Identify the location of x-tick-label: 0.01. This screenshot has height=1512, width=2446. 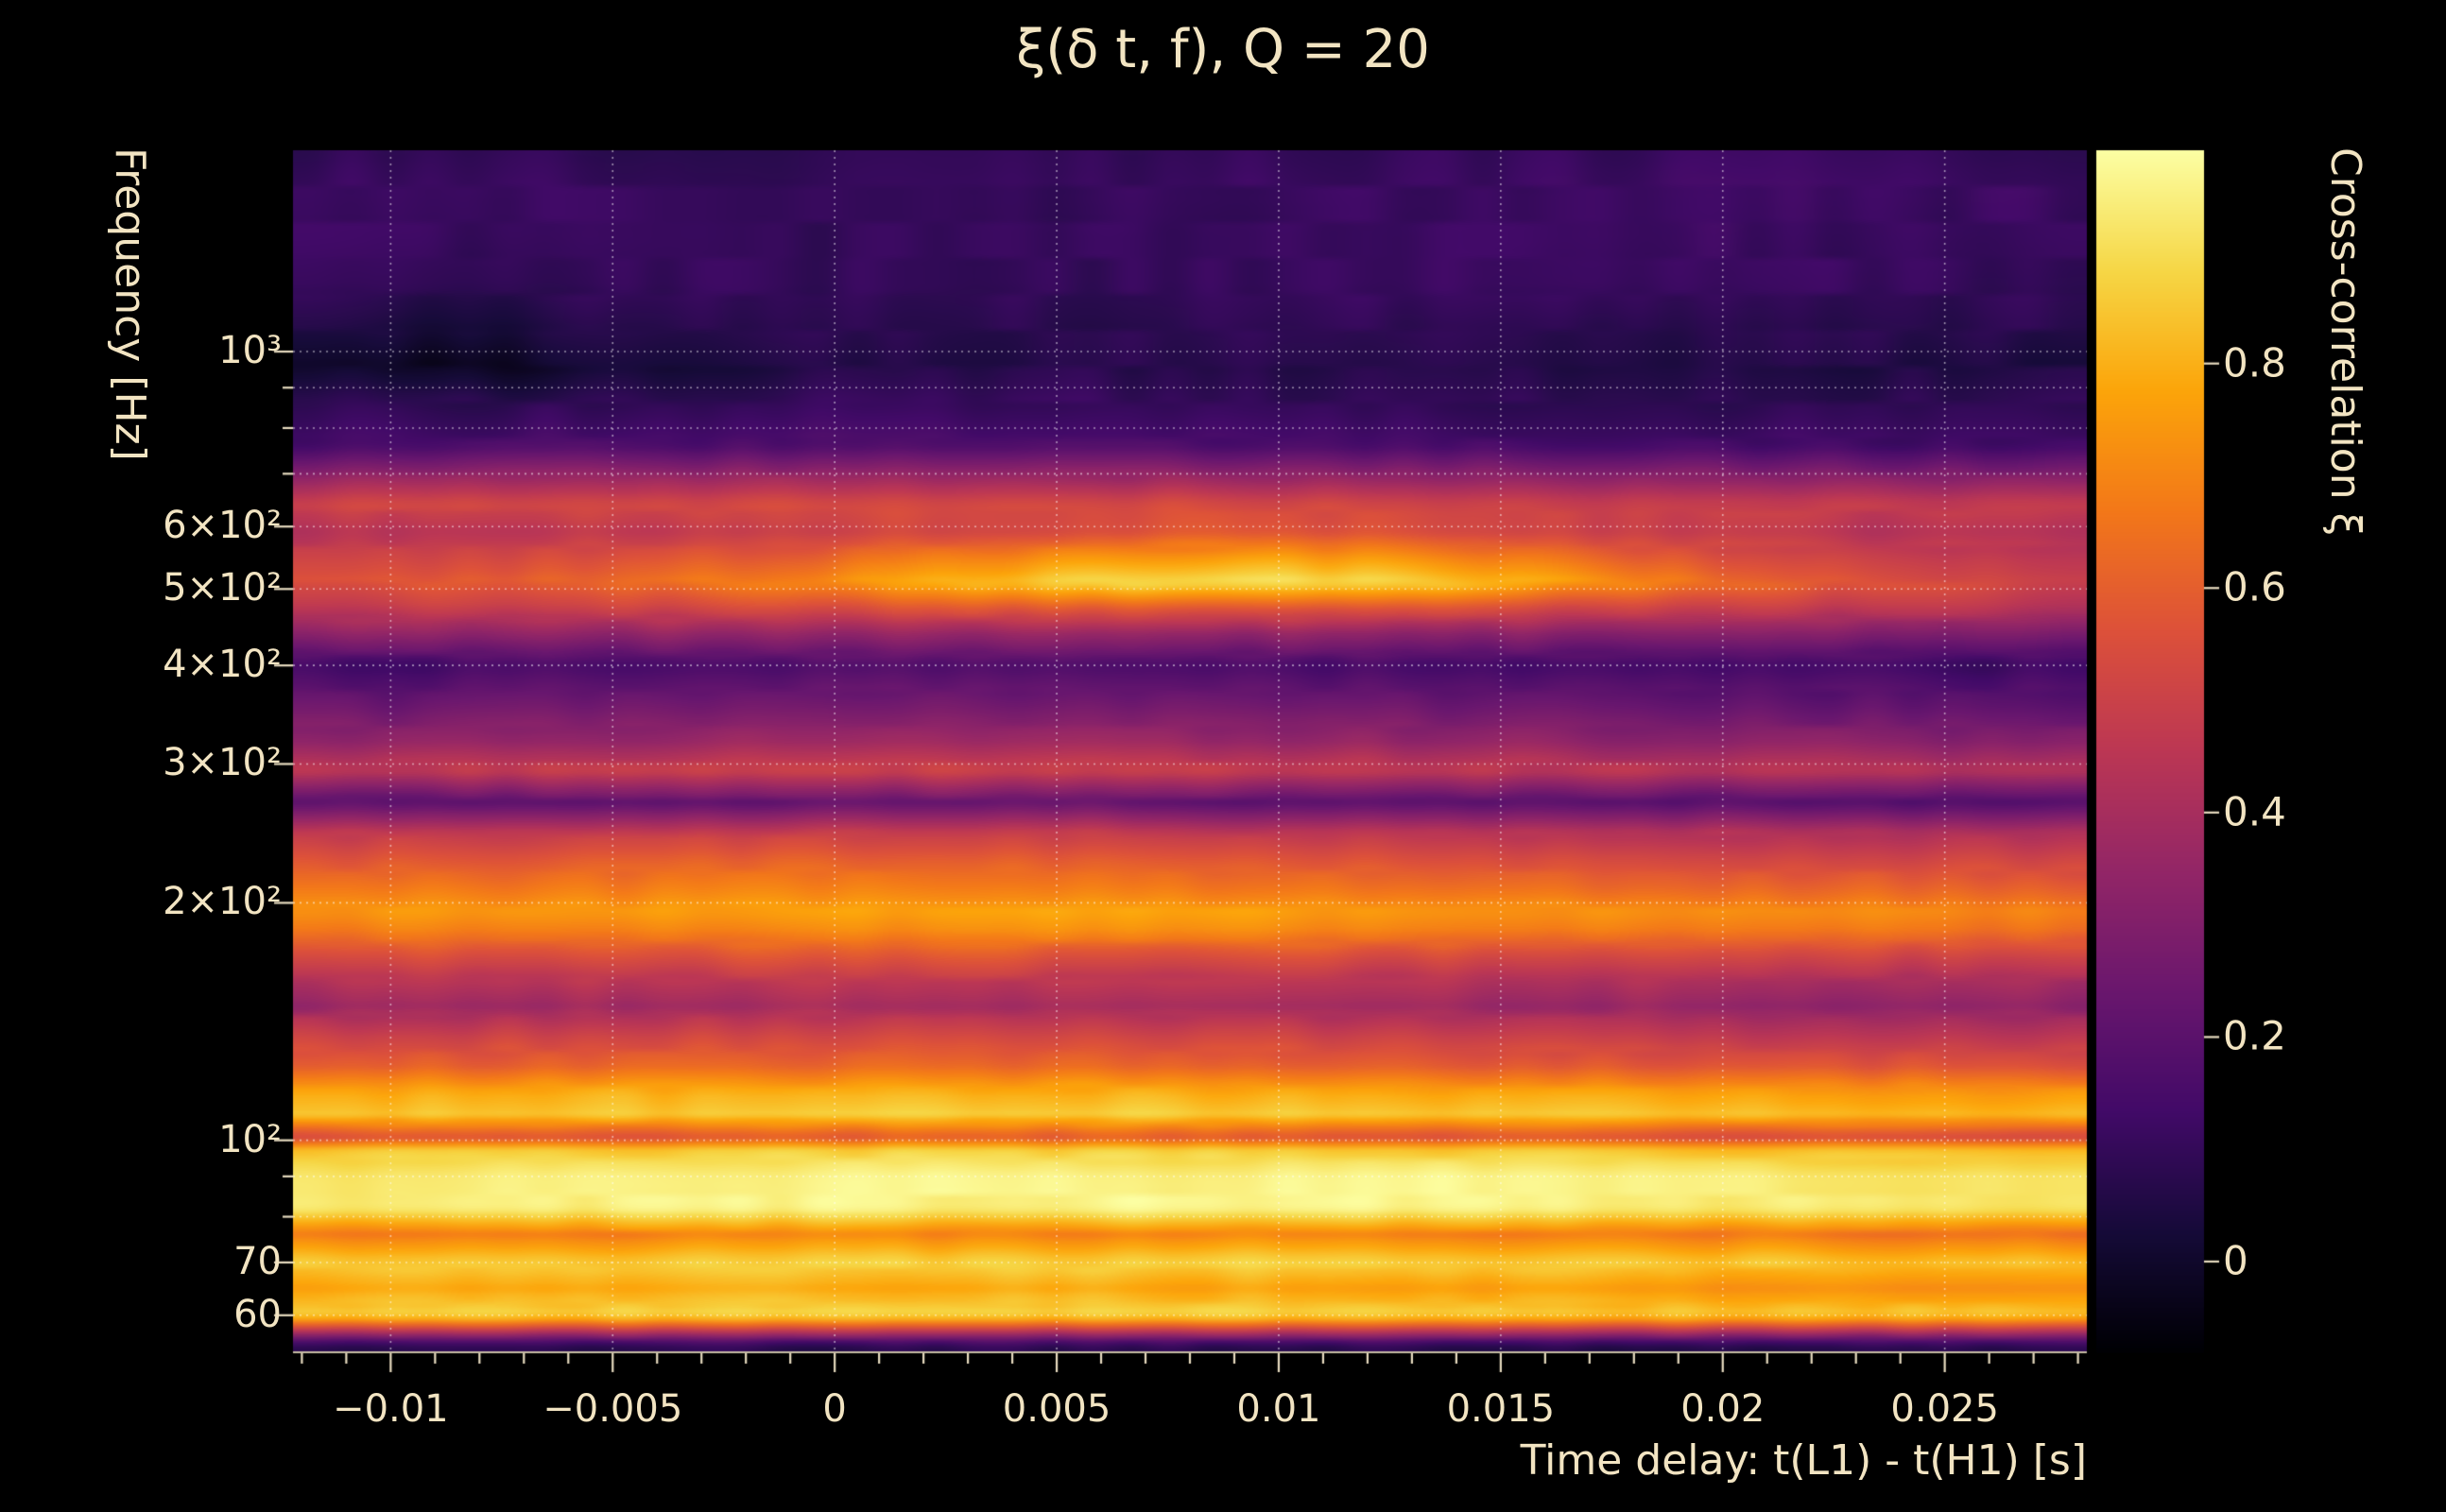
(1278, 1409).